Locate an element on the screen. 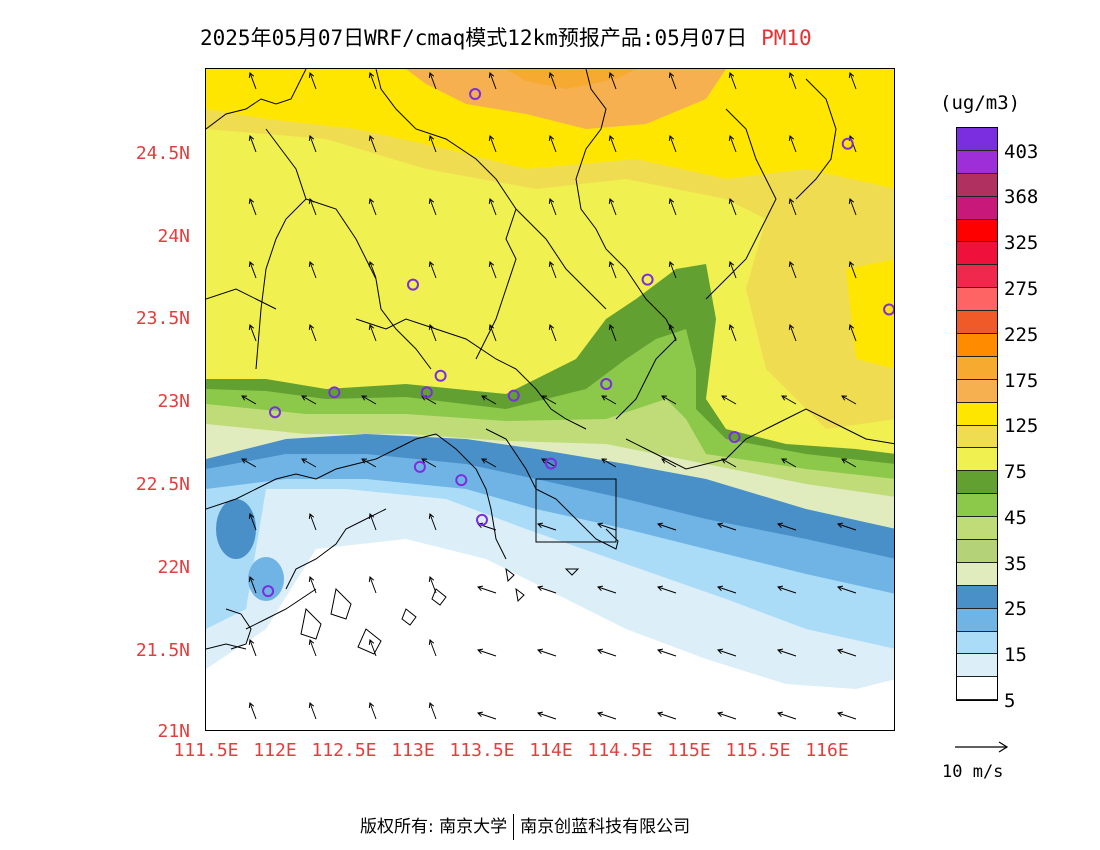 Image resolution: width=1100 pixels, height=850 pixels. title-main: 2025年05月07日WRF/cmaq模式12km预报产品:05月07日 is located at coordinates (474, 38).